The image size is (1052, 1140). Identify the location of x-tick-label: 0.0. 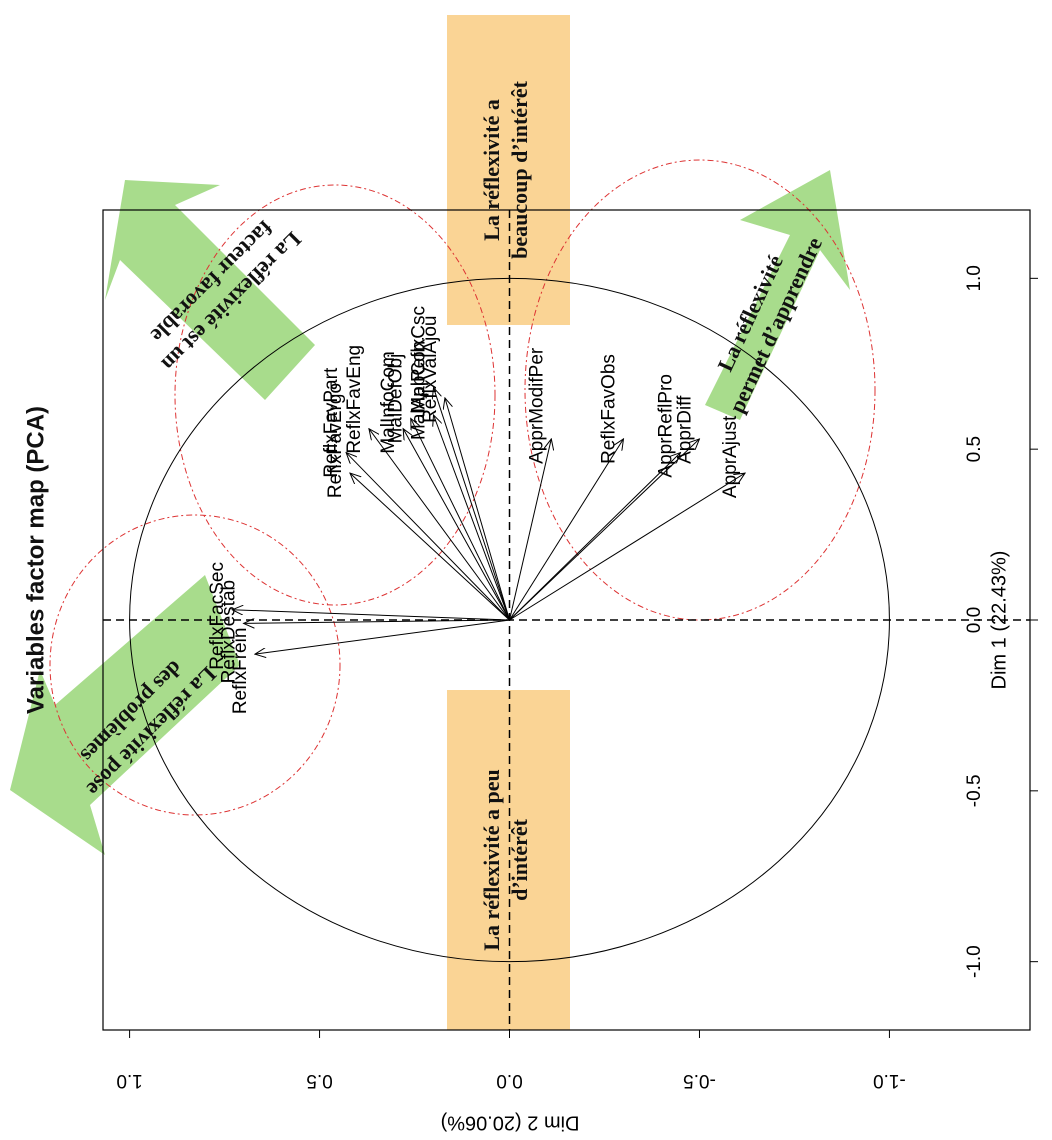
(974, 620).